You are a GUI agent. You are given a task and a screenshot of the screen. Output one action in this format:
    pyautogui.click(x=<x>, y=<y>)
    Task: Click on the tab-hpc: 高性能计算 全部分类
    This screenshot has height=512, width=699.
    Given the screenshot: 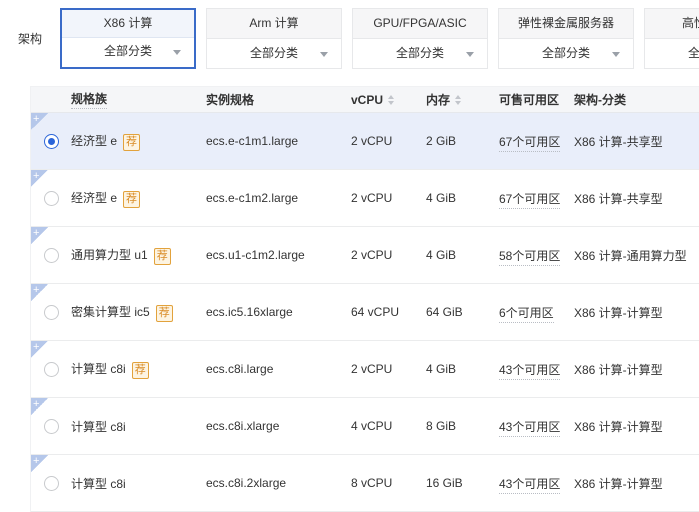 What is the action you would take?
    pyautogui.click(x=671, y=38)
    